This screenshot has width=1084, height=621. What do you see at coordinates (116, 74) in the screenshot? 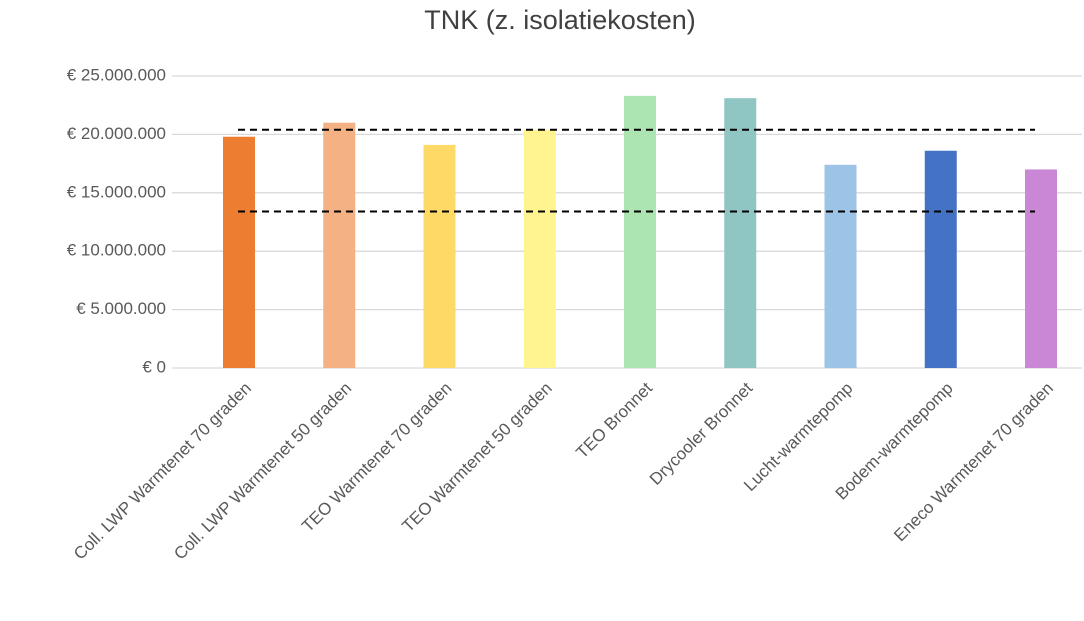
I see `y-tick-label: € 25.000.000` at bounding box center [116, 74].